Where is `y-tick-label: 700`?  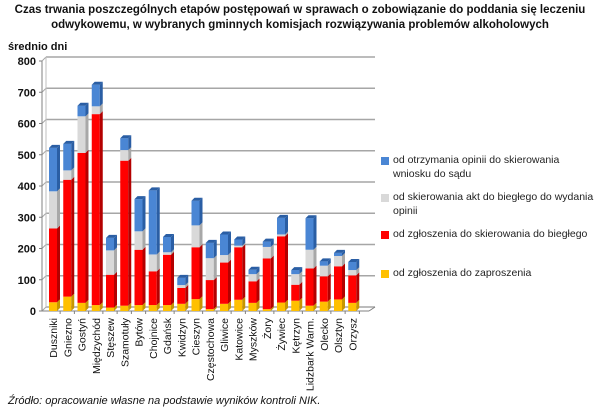 y-tick-label: 700 is located at coordinates (27, 93).